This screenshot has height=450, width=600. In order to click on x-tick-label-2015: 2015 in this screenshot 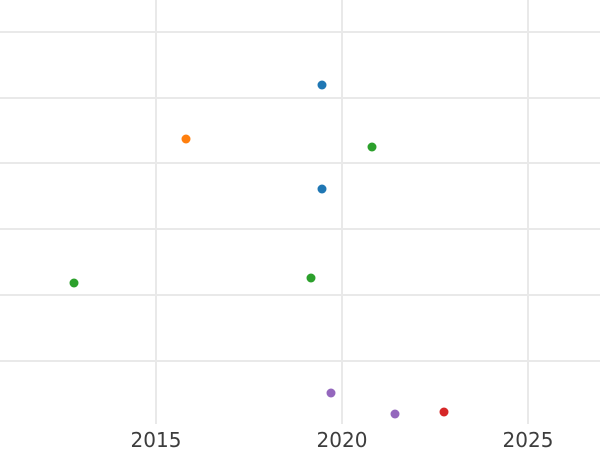, I will do `click(156, 439)`.